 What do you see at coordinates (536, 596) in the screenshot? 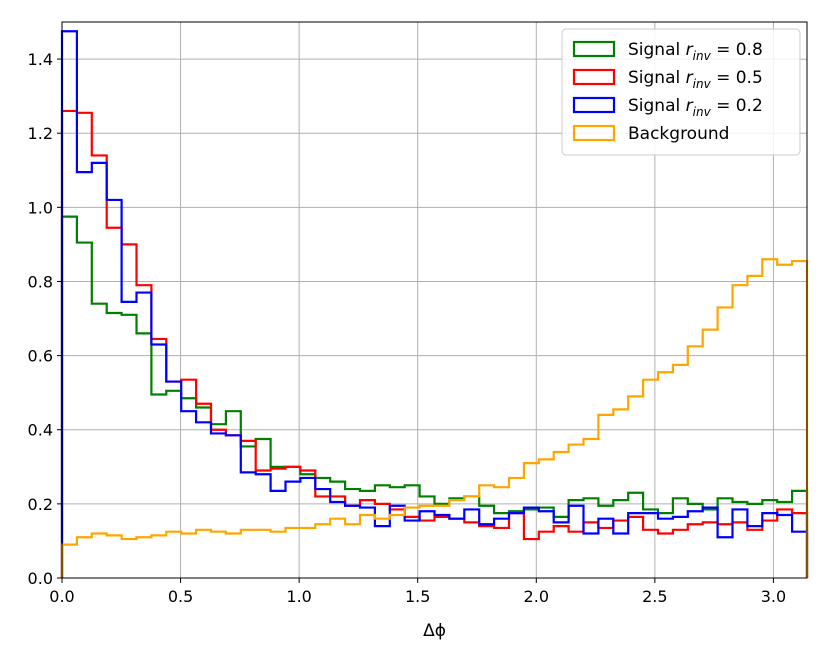
I see `x-tick-label: 2.0` at bounding box center [536, 596].